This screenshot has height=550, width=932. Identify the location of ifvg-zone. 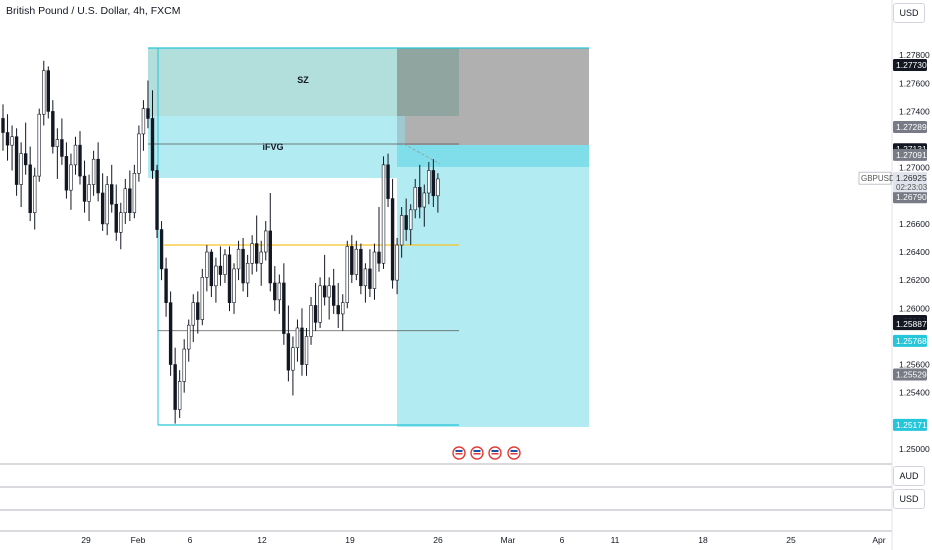
(273, 147).